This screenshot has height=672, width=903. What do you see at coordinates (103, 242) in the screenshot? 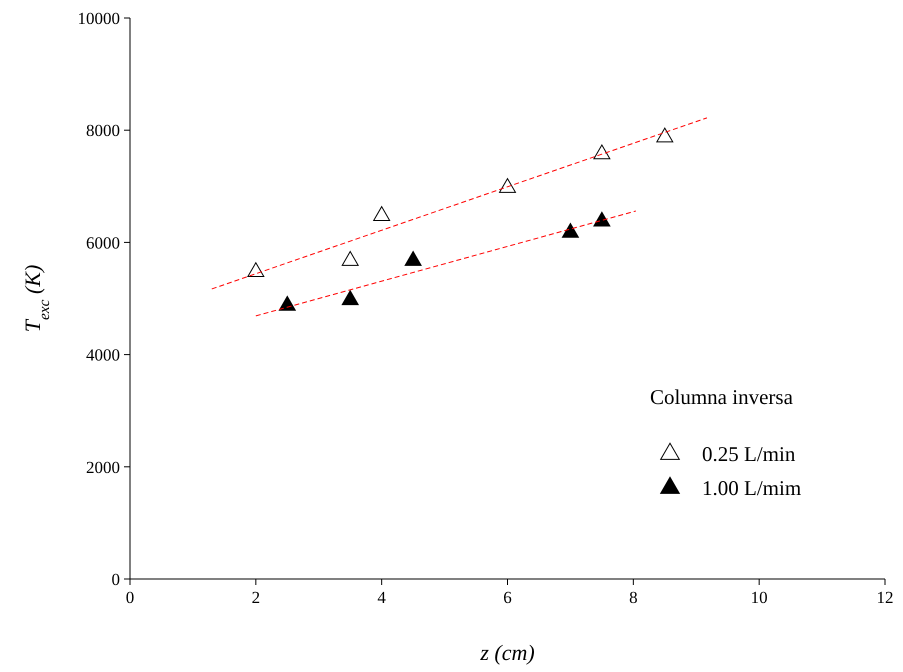
I see `y-tick-label: 6000` at bounding box center [103, 242].